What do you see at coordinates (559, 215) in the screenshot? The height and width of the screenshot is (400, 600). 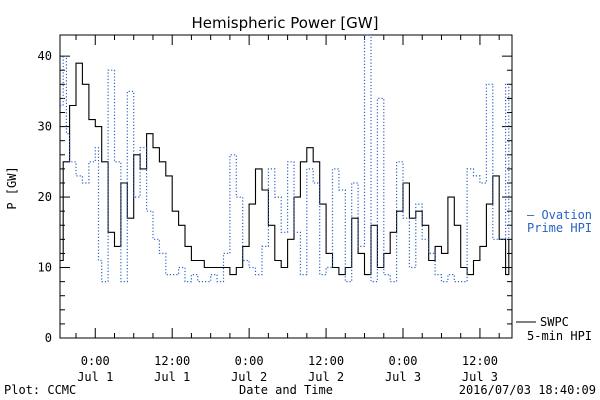 I see `legend-ovation-line1: — Ovation` at bounding box center [559, 215].